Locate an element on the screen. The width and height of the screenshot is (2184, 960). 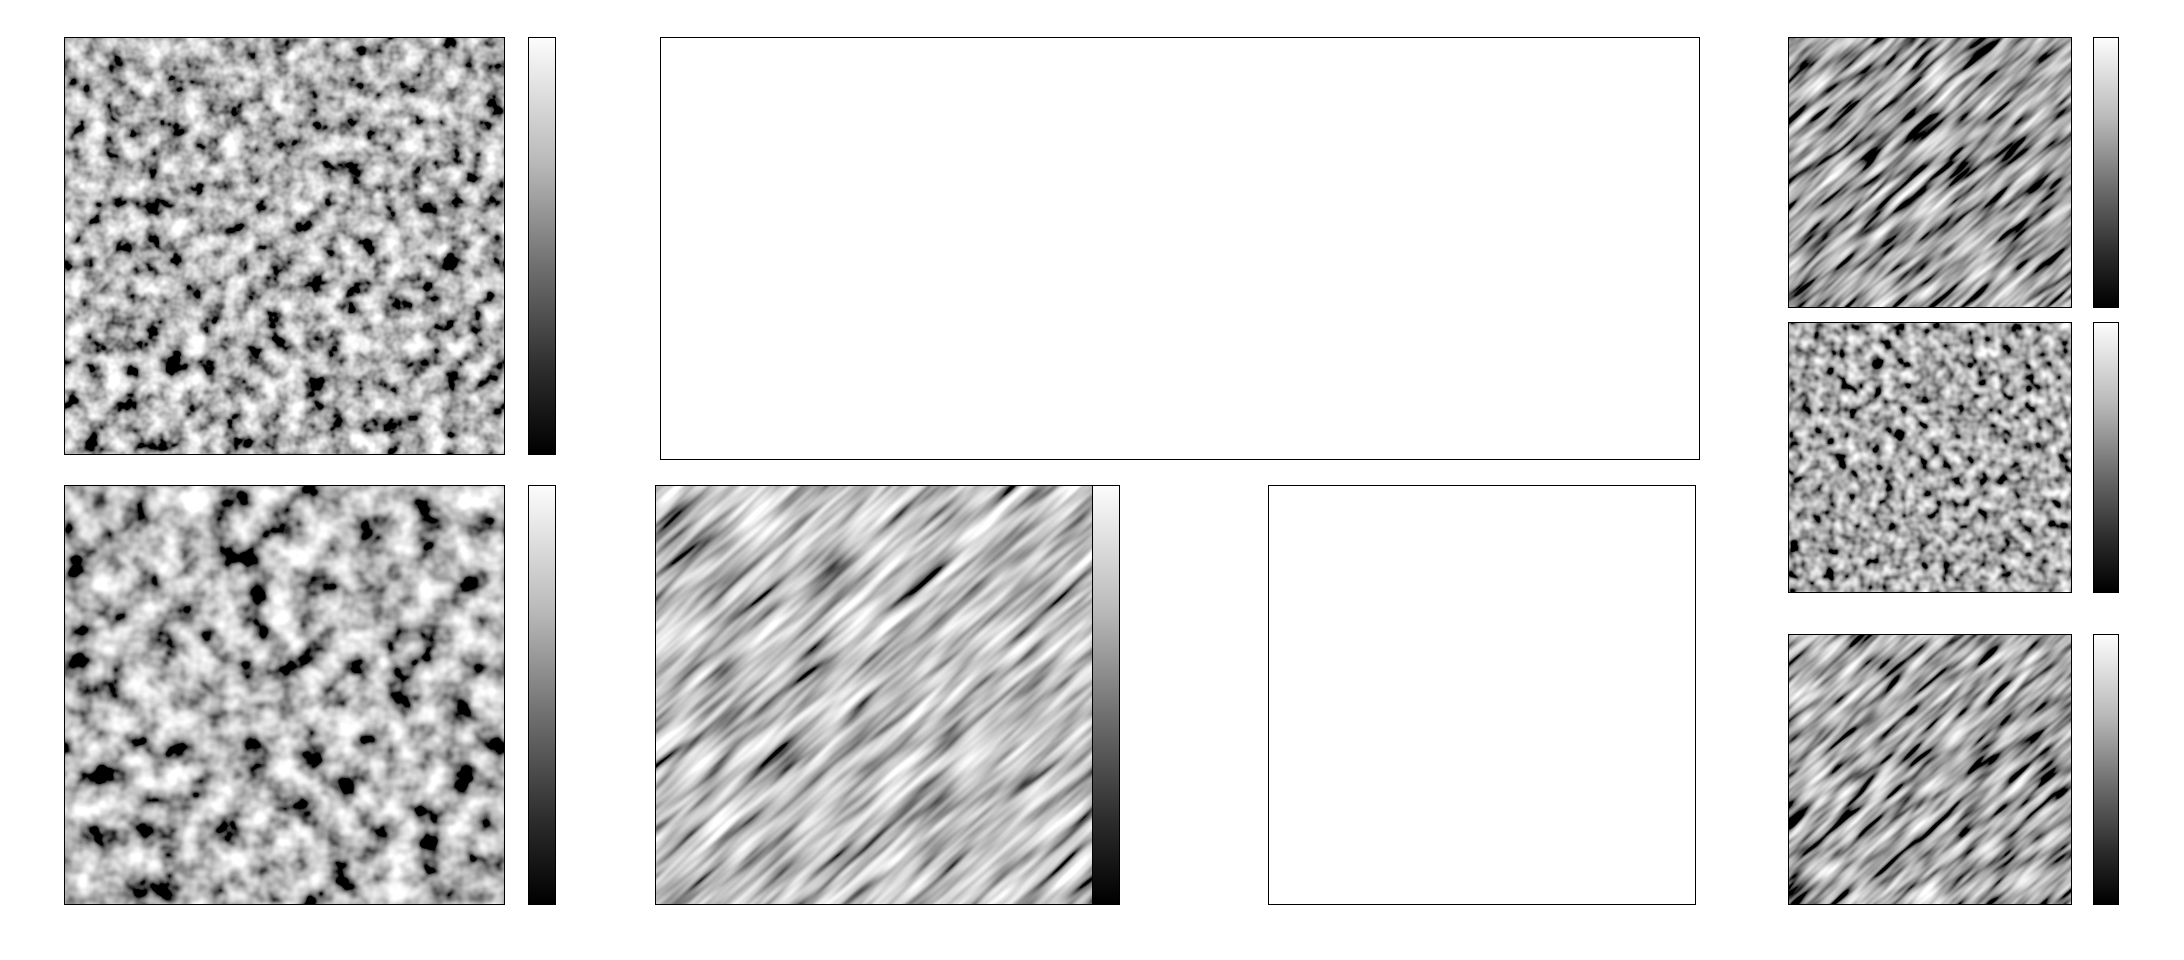
deep-image-cutout is located at coordinates (875, 695).